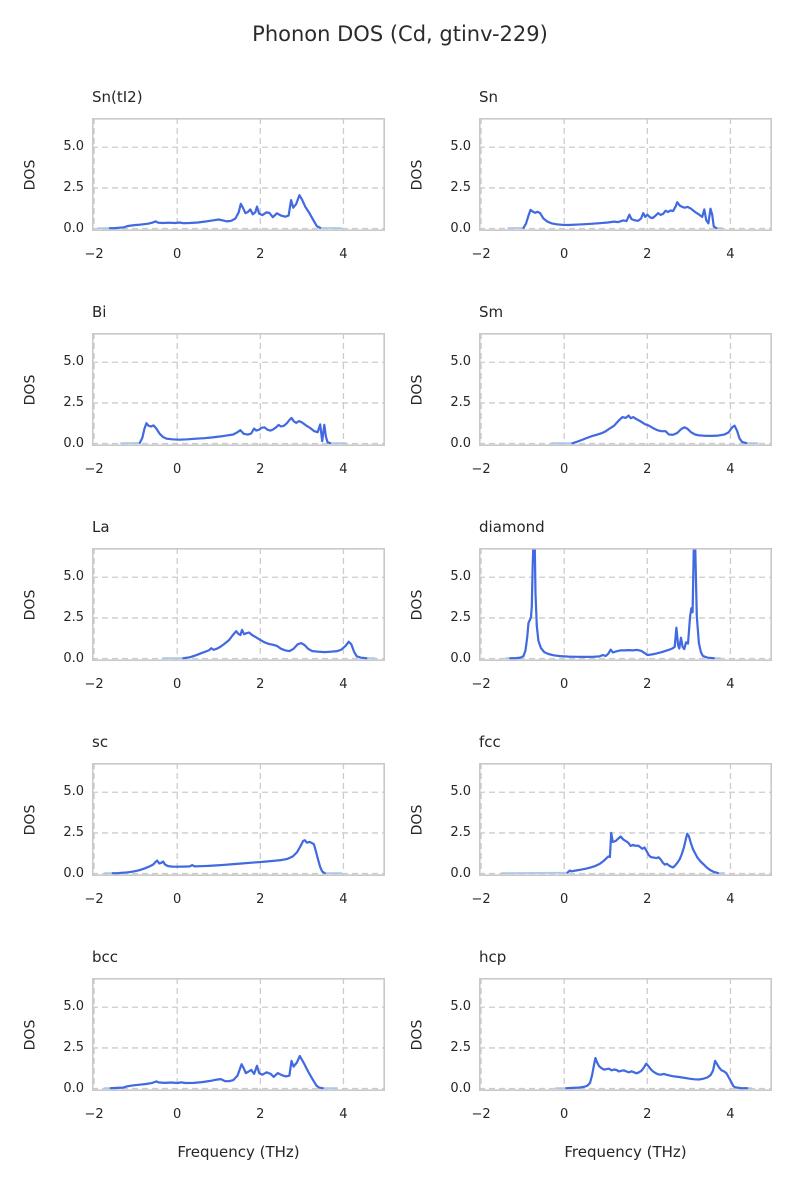 Image resolution: width=800 pixels, height=1200 pixels. Describe the element at coordinates (625, 389) in the screenshot. I see `plot-area-sm` at that location.